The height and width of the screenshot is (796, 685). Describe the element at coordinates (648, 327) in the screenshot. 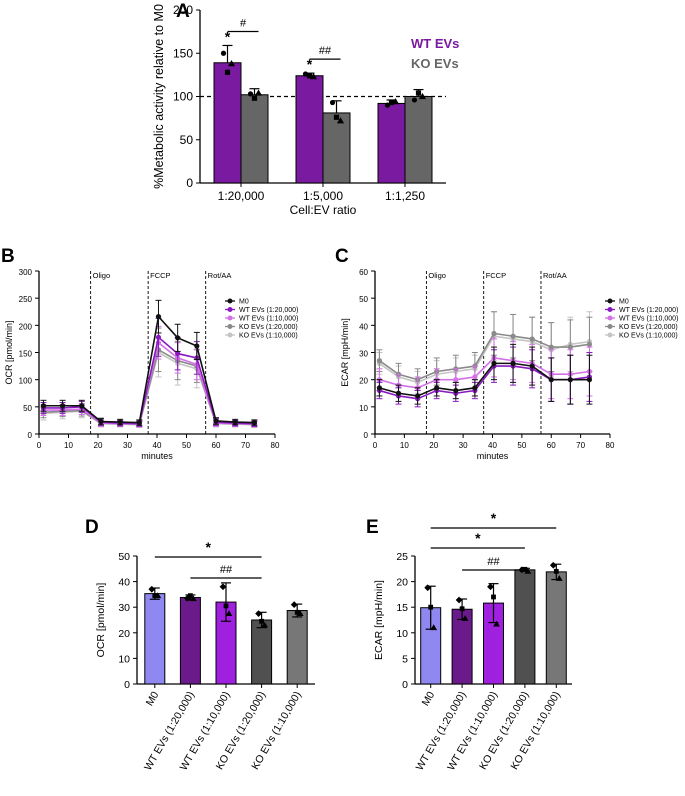

I see `legend-label: KO EVs (1:20,000)` at that location.